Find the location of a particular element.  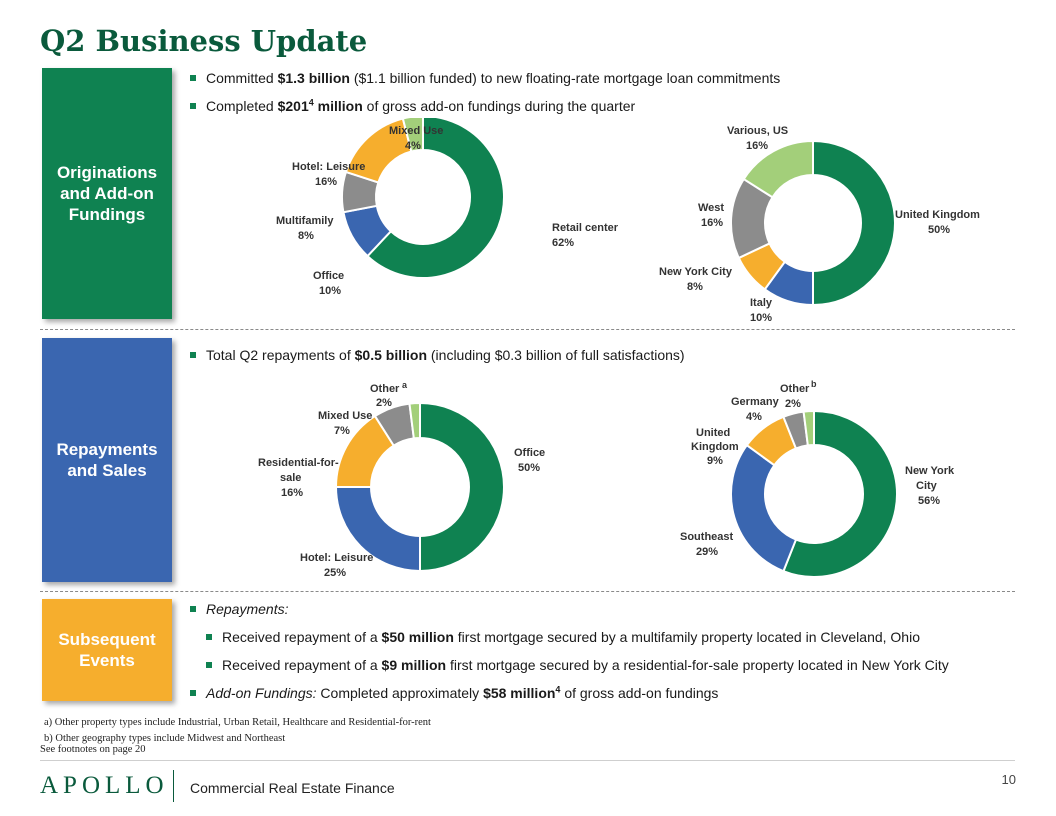

slice-mixed-use is located at coordinates (412, 135).